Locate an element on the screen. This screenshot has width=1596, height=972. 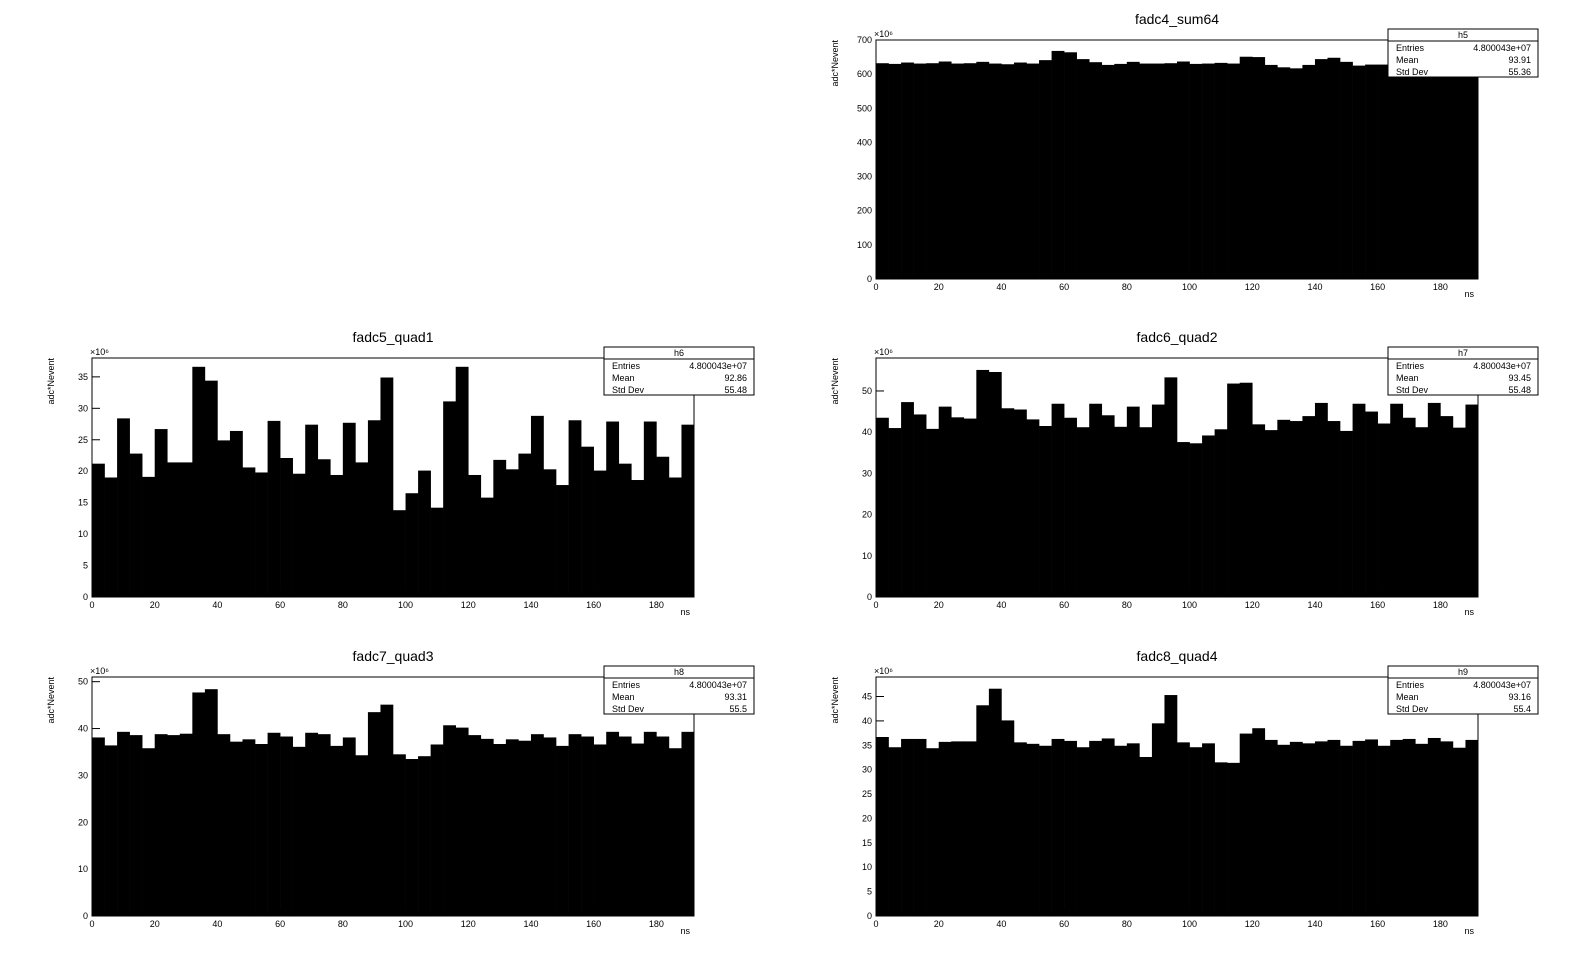
x-tick-label: 20 is located at coordinates (939, 924).